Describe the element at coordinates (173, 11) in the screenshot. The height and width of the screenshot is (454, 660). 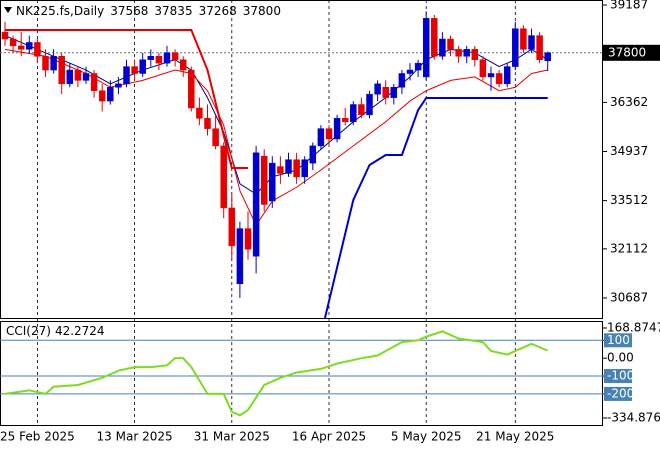
I see `header-ohlc-value: 37835` at that location.